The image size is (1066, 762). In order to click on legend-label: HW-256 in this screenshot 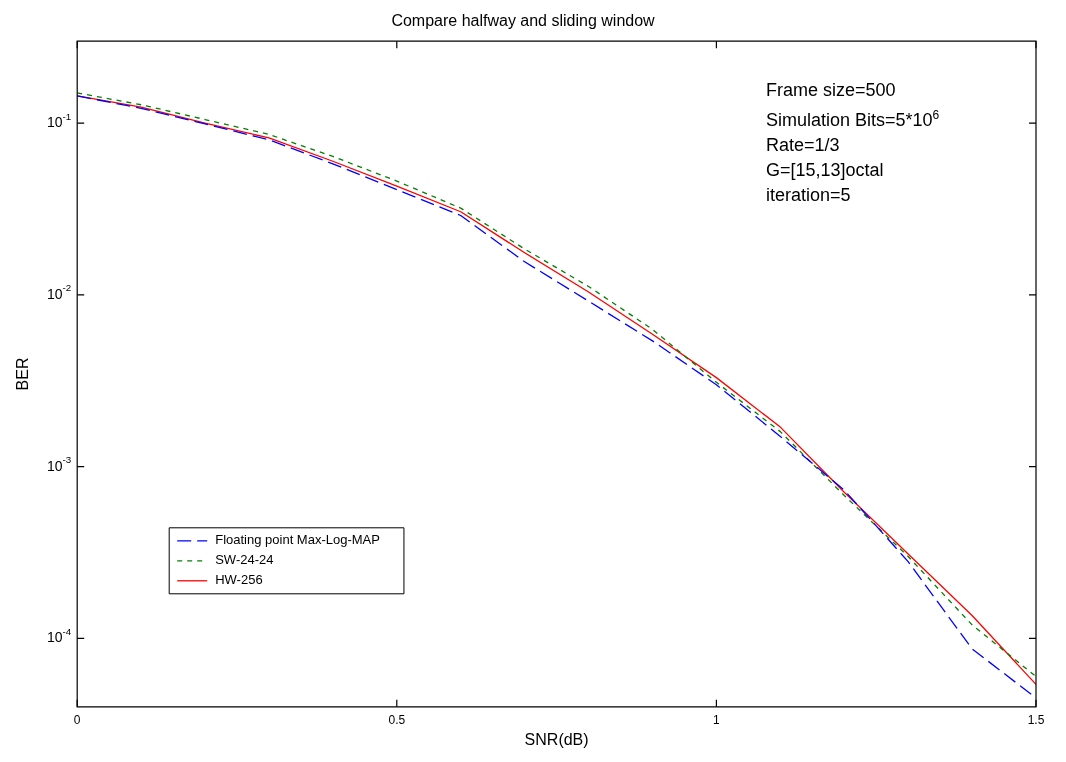, I will do `click(239, 580)`.